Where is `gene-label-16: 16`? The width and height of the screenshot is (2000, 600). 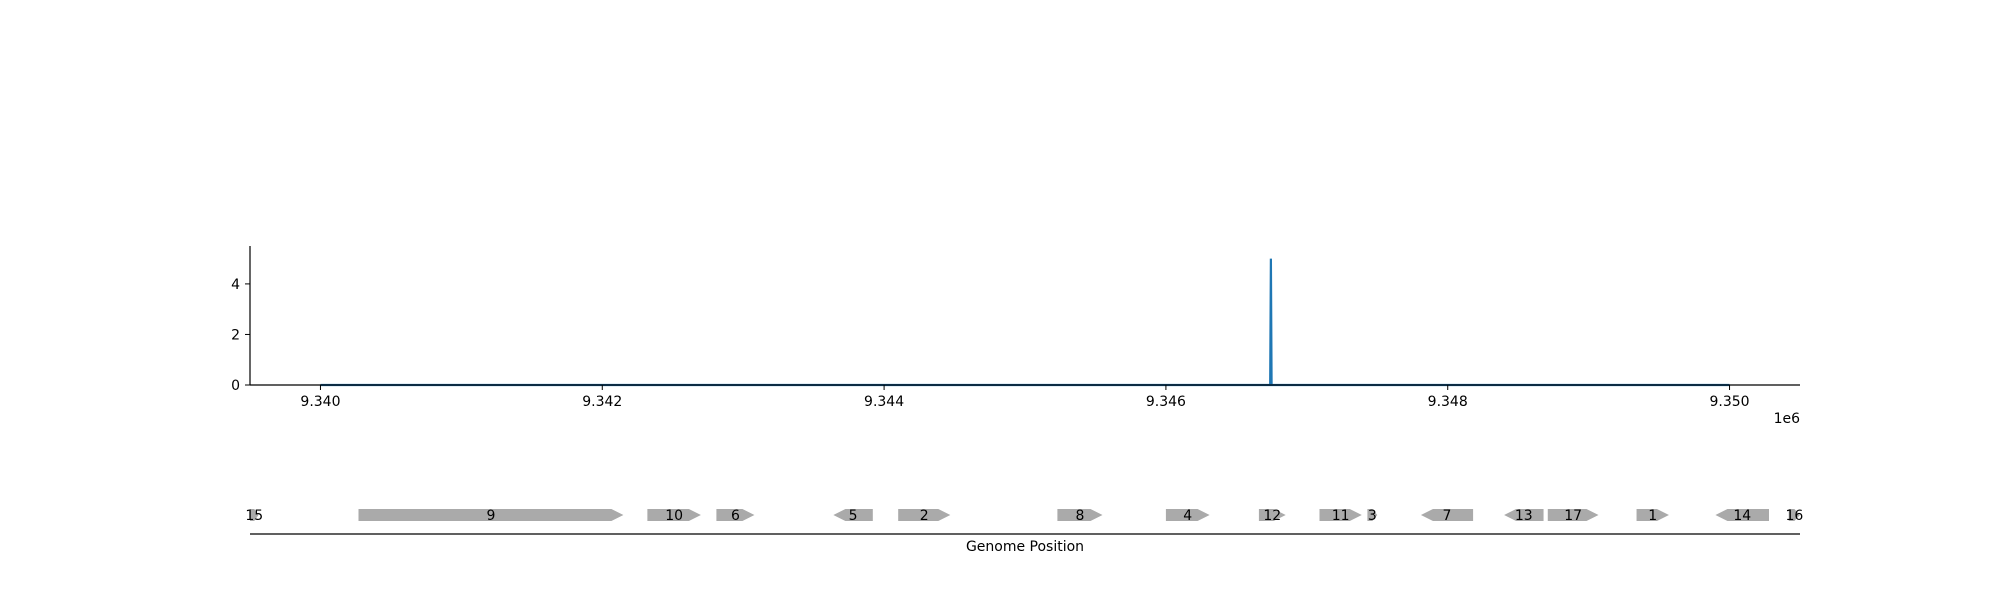 gene-label-16: 16 is located at coordinates (1794, 516).